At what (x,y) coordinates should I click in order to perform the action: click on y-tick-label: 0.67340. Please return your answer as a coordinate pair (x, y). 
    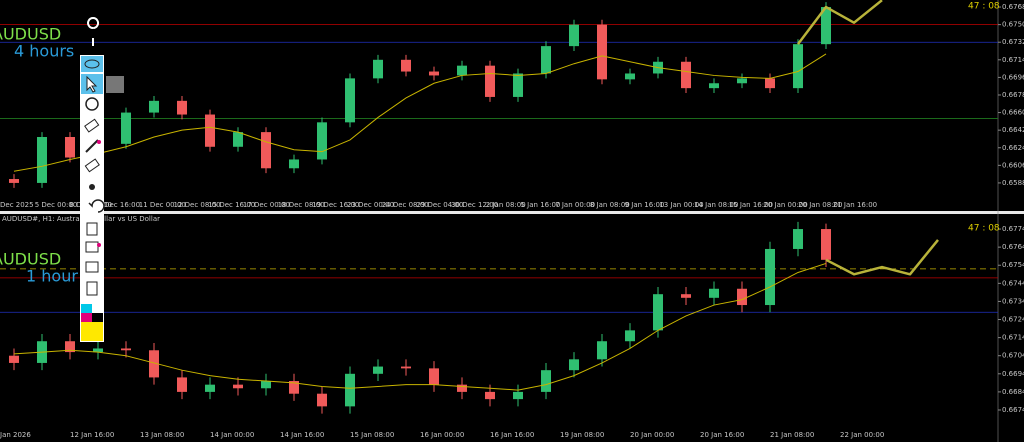
    Looking at the image, I should click on (1013, 301).